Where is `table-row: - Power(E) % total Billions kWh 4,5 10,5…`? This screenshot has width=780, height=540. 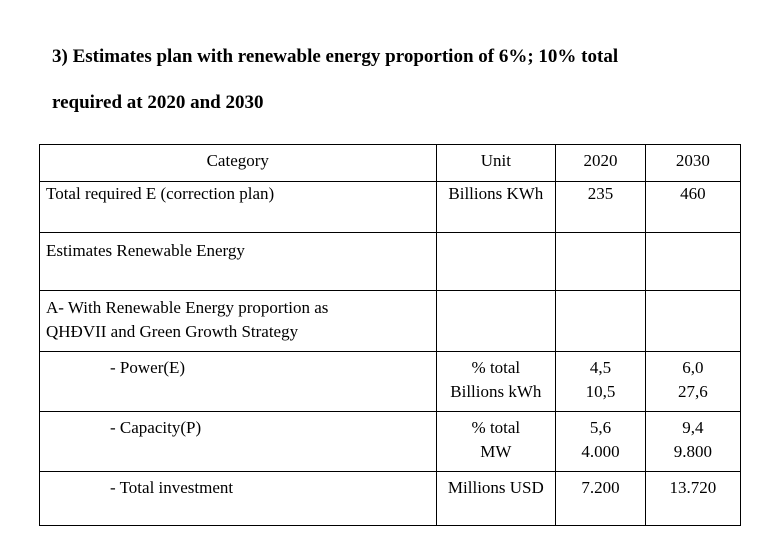 table-row: - Power(E) % total Billions kWh 4,5 10,5… is located at coordinates (390, 381).